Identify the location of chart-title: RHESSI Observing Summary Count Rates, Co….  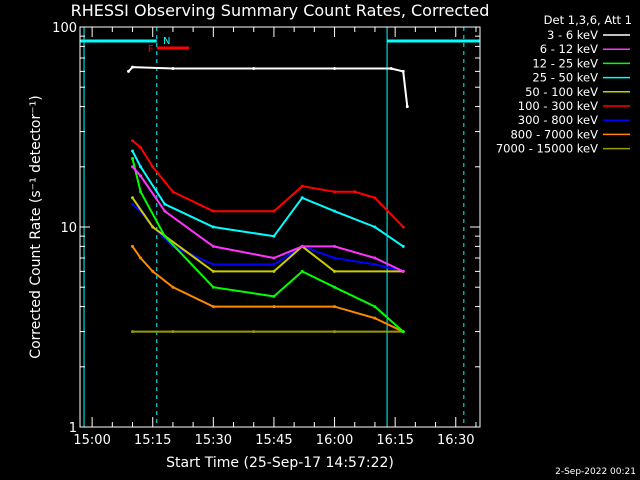
(280, 10).